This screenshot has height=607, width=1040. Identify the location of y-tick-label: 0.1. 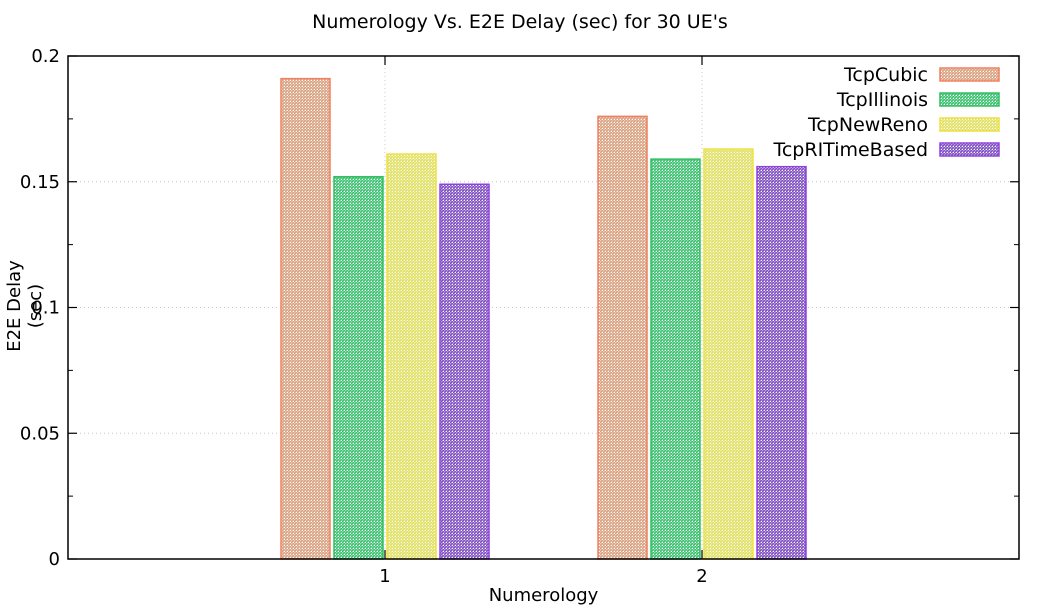
(45, 308).